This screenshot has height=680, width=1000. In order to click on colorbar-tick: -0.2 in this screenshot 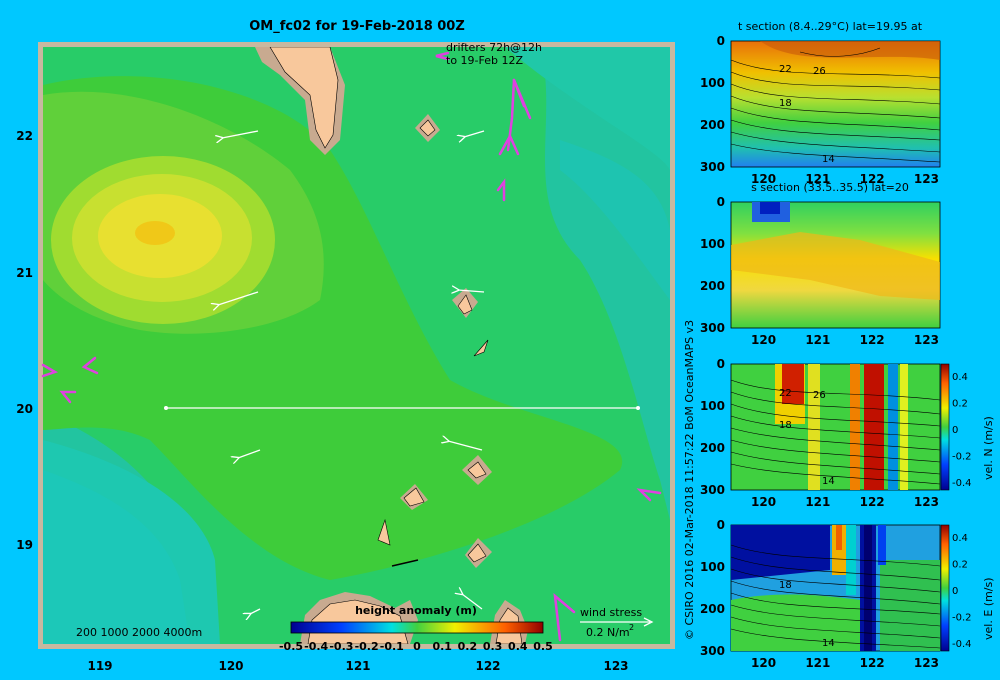, I will do `click(367, 646)`.